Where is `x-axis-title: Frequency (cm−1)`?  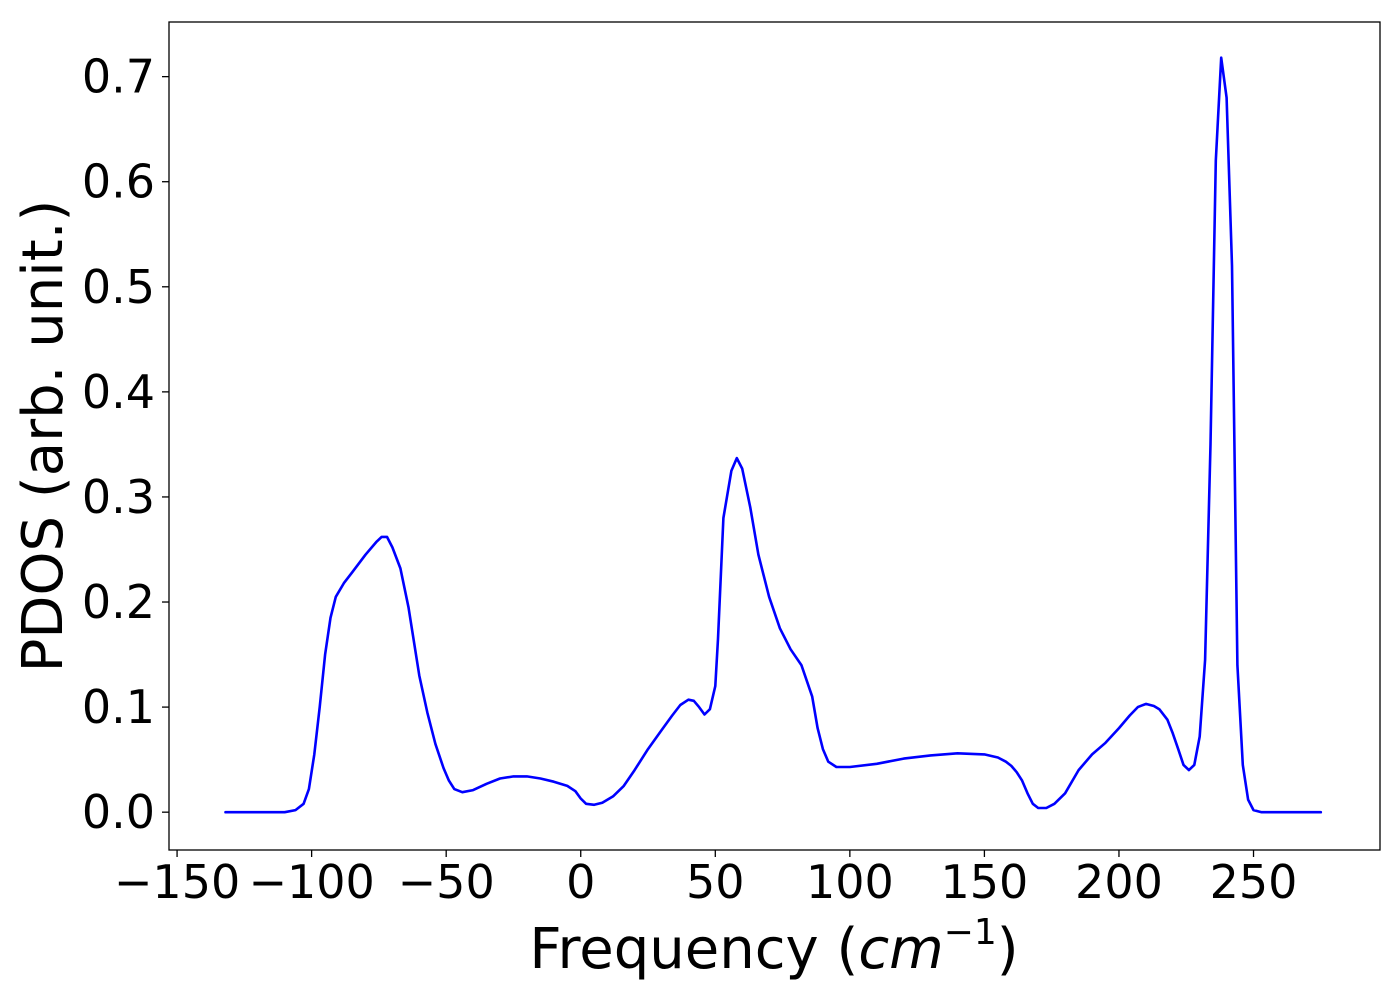 x-axis-title: Frequency (cm−1) is located at coordinates (773, 947).